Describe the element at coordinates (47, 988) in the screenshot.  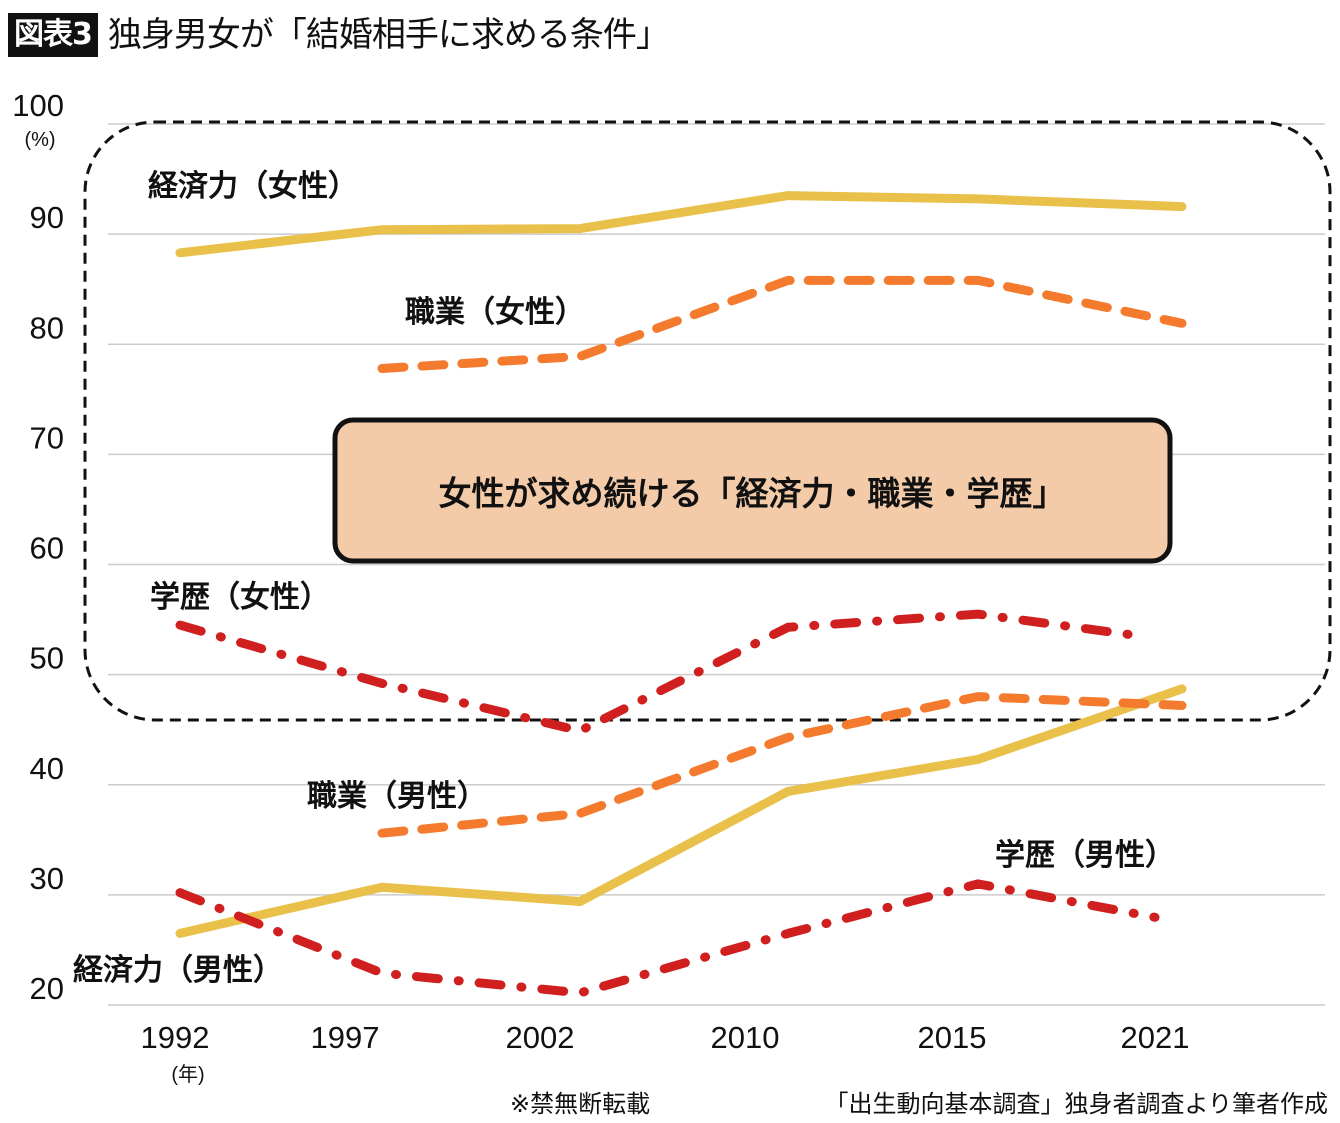
I see `y-tick-label: 20` at that location.